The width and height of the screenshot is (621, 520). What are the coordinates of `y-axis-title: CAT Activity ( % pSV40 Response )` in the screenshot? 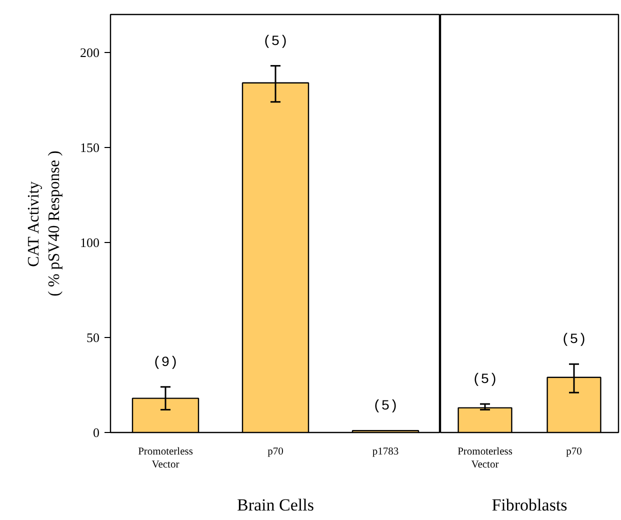 It's located at (44, 223).